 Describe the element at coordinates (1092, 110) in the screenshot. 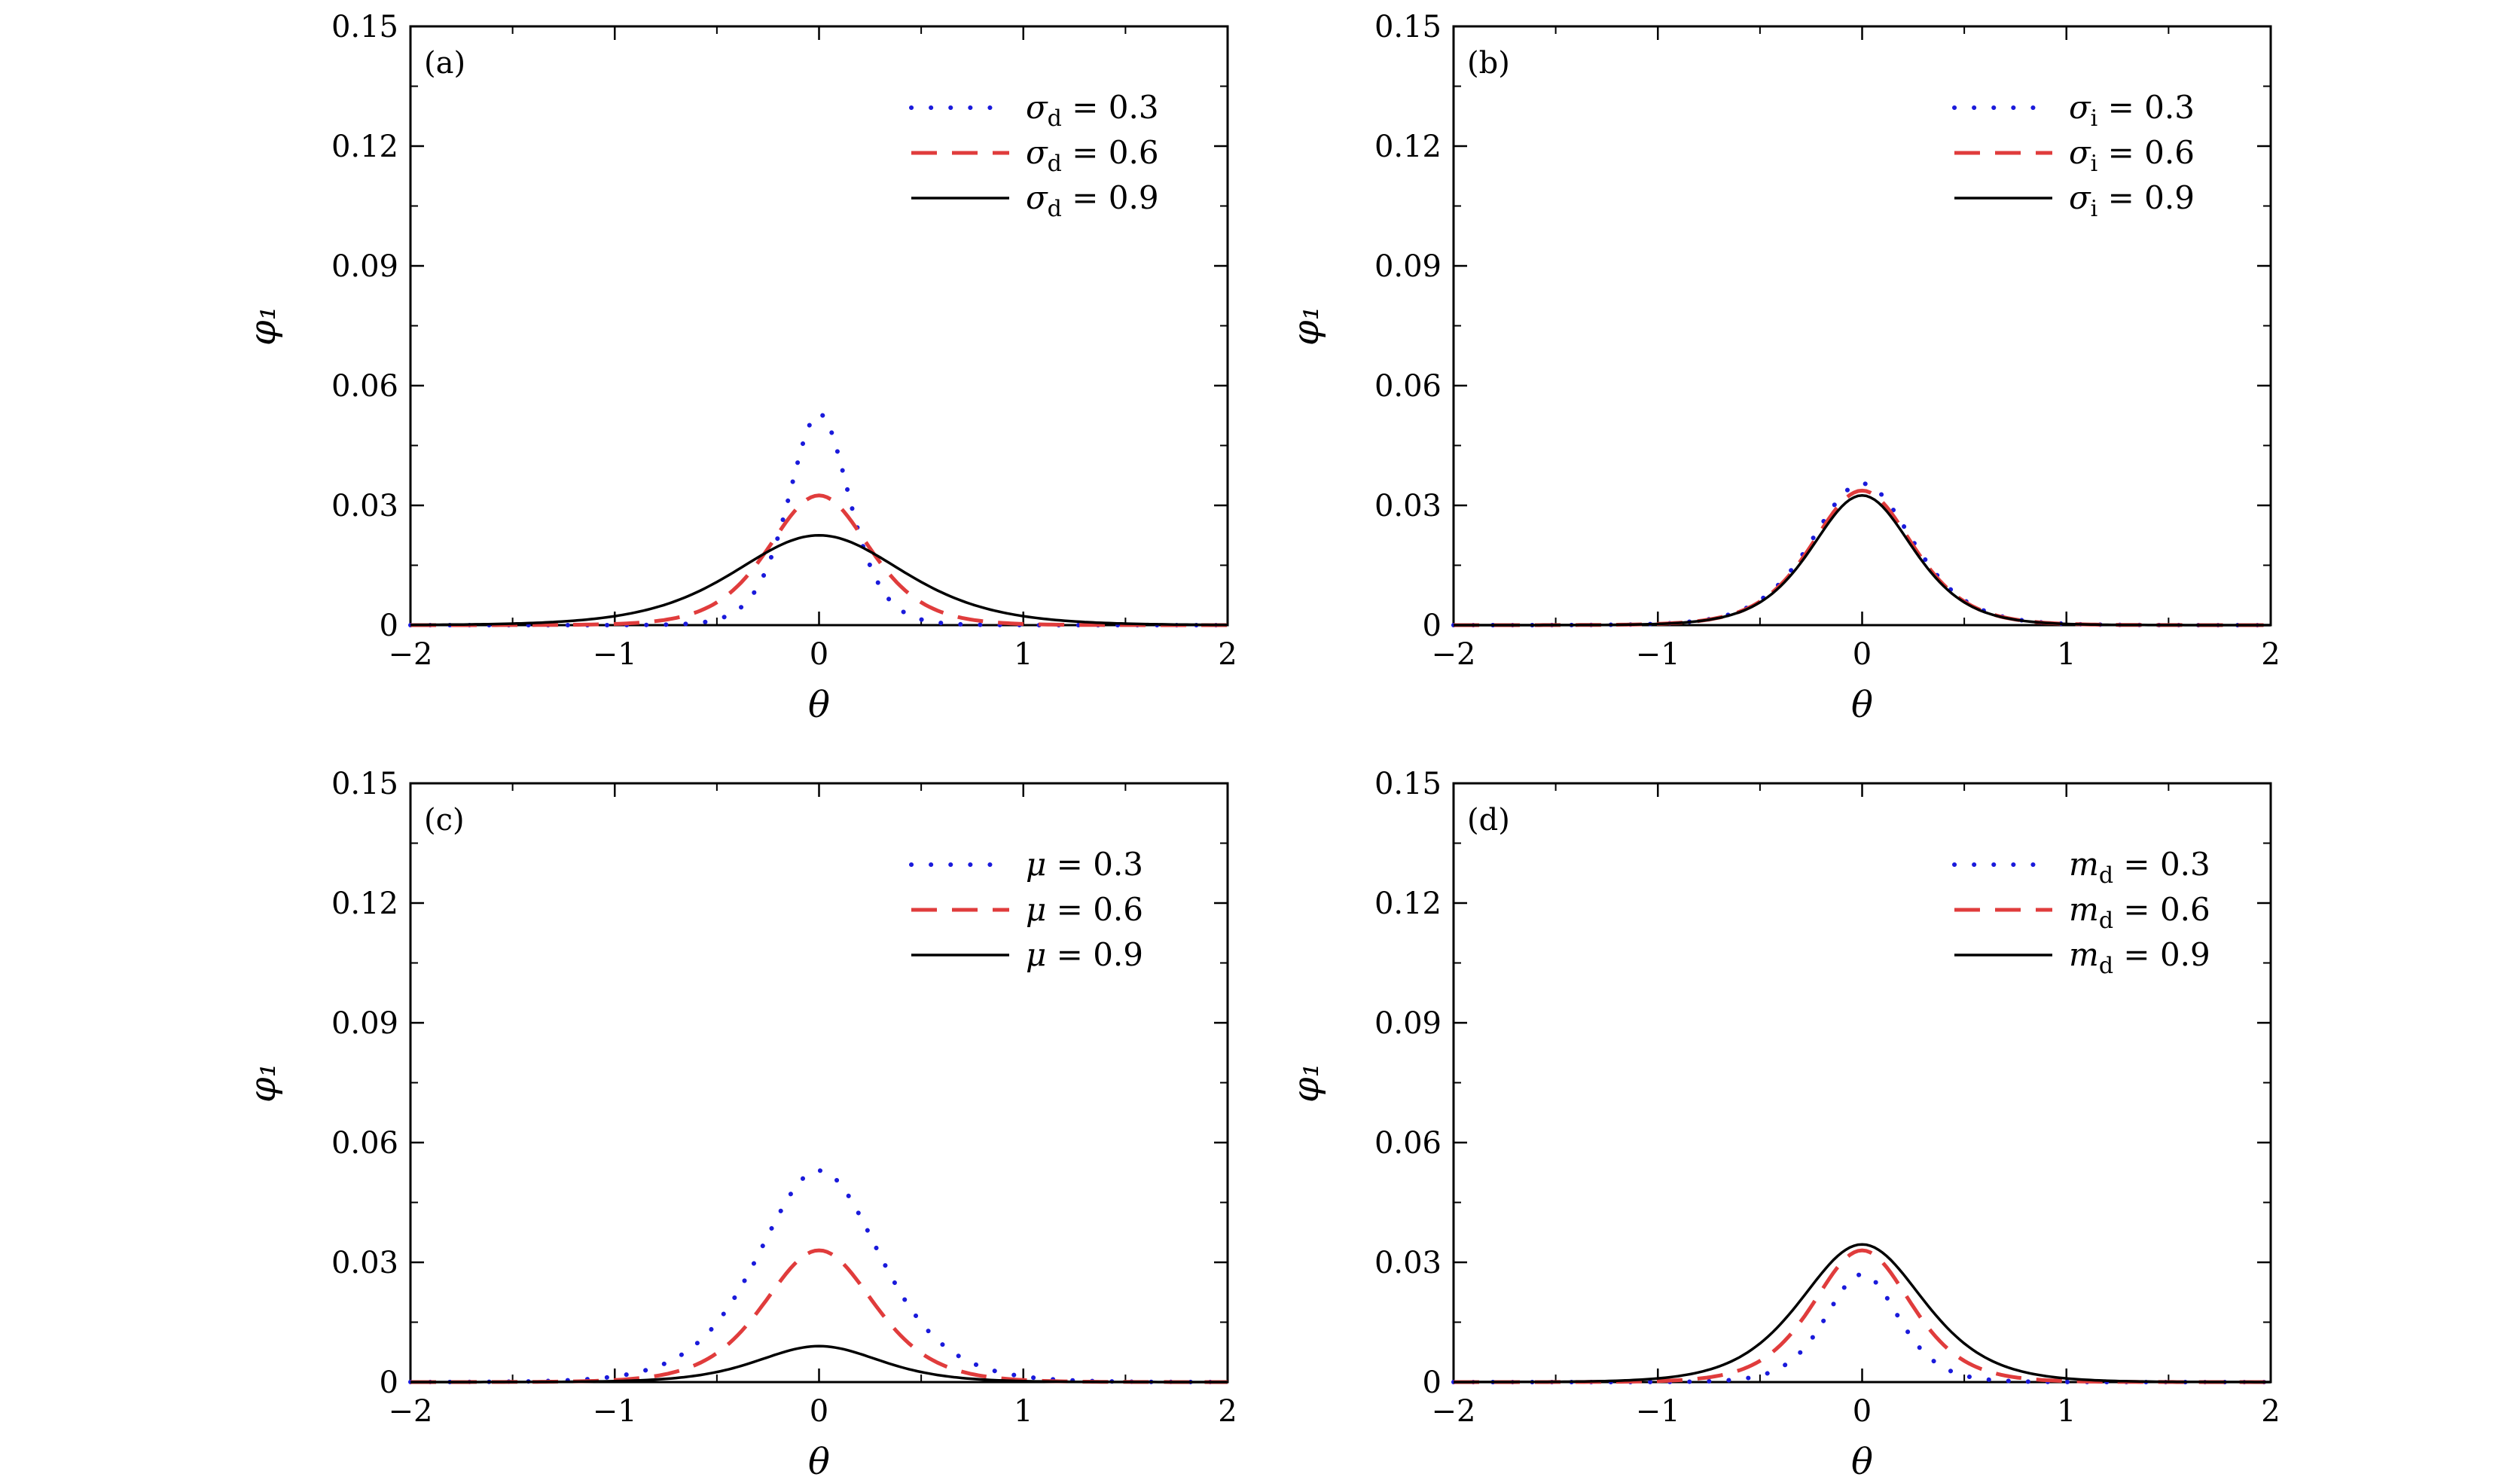

I see `legend-label-1: σd = 0.3` at that location.